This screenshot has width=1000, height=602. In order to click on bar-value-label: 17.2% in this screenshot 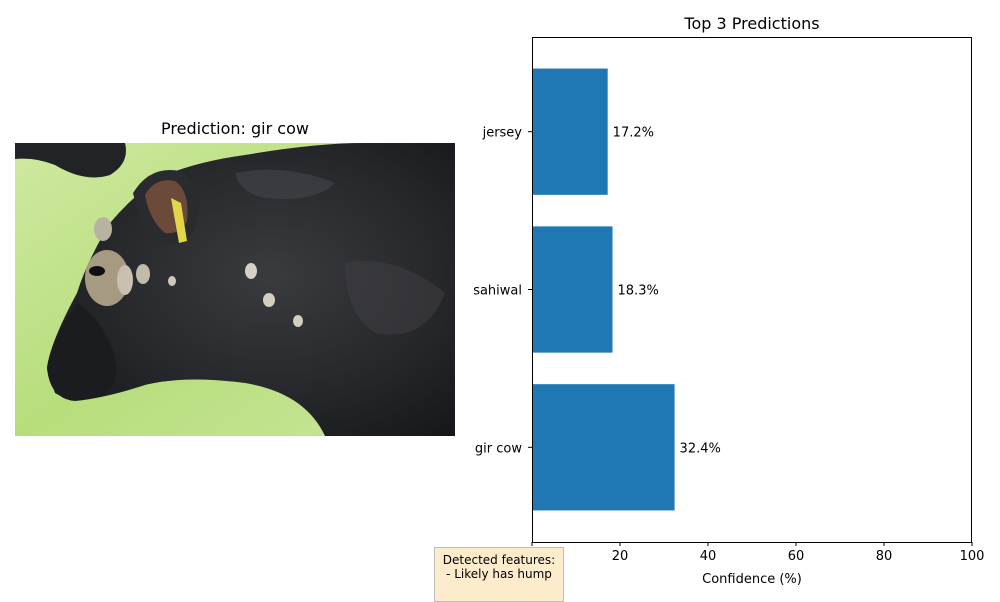, I will do `click(633, 133)`.